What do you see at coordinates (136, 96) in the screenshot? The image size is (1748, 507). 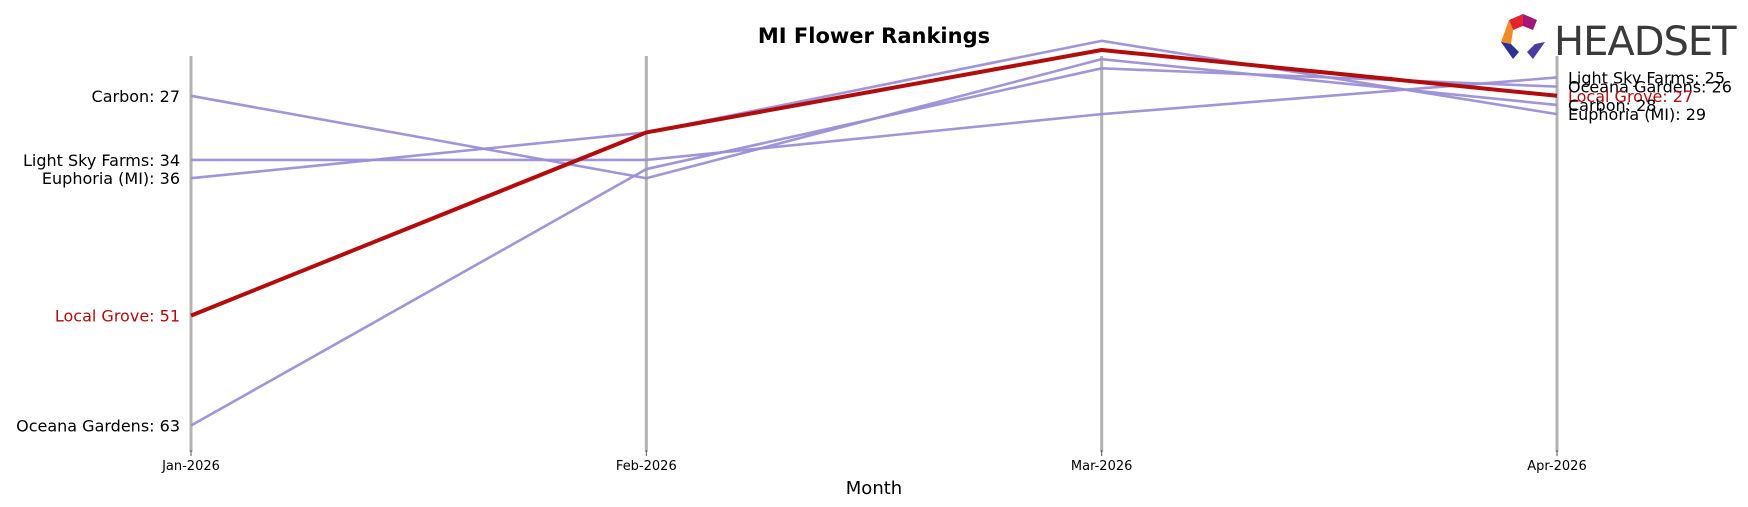 I see `left-label-carbon: Carbon: 27` at bounding box center [136, 96].